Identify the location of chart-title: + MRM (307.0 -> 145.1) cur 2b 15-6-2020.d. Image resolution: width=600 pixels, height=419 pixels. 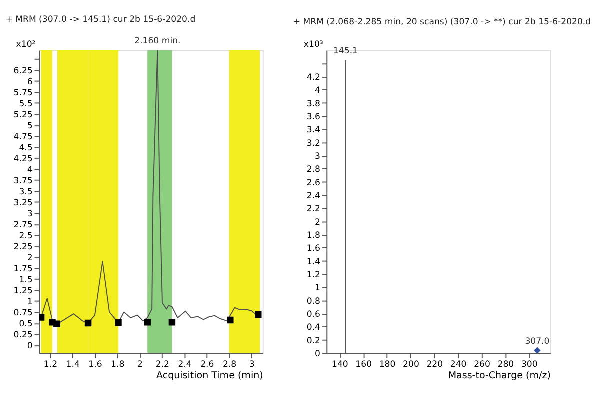
(101, 19).